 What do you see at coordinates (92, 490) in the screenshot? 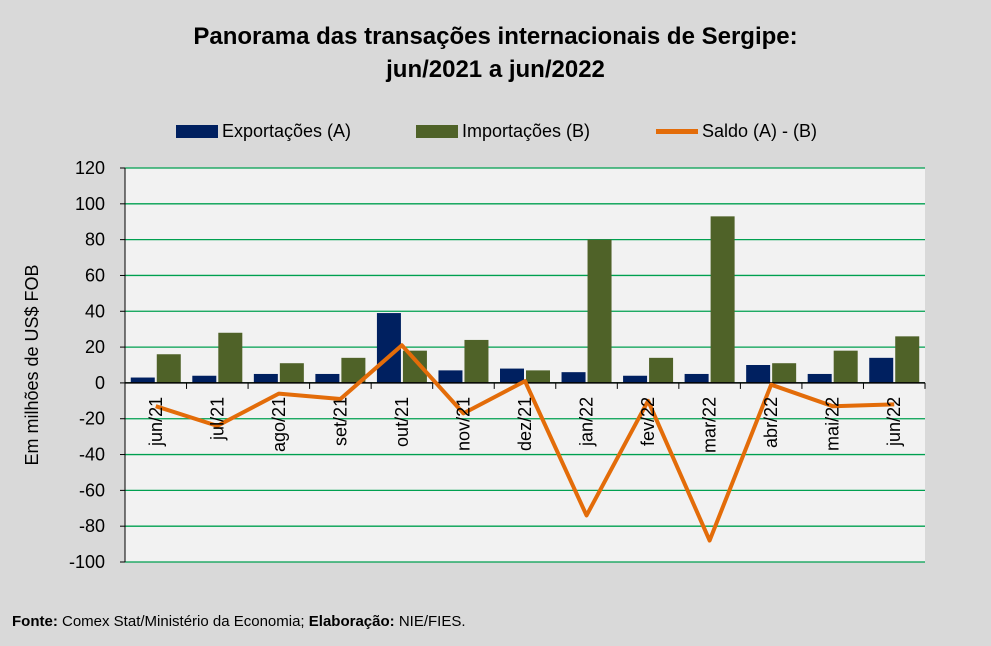
I see `y-tick-label: -60` at bounding box center [92, 490].